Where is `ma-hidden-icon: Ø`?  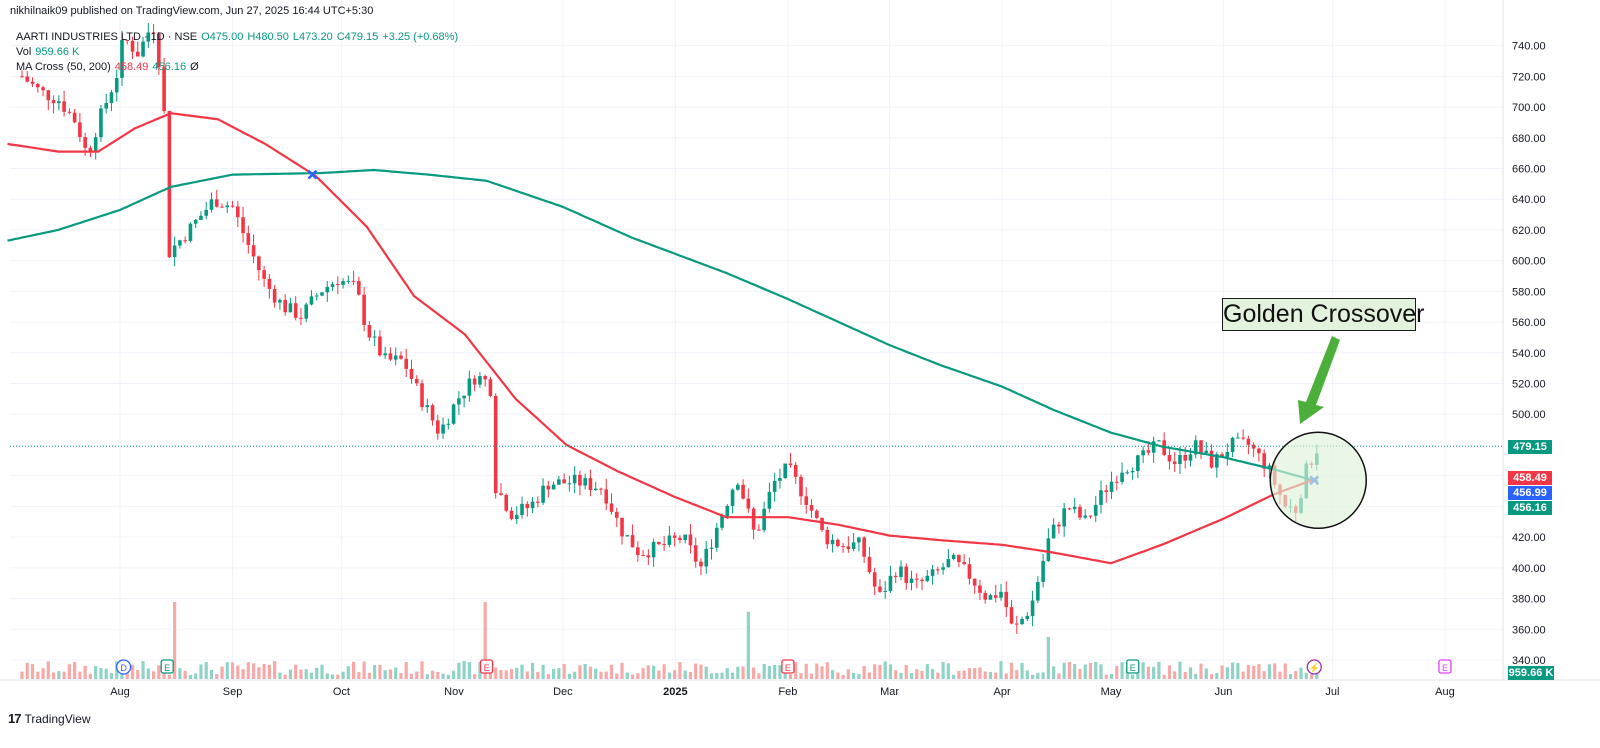
ma-hidden-icon: Ø is located at coordinates (194, 67).